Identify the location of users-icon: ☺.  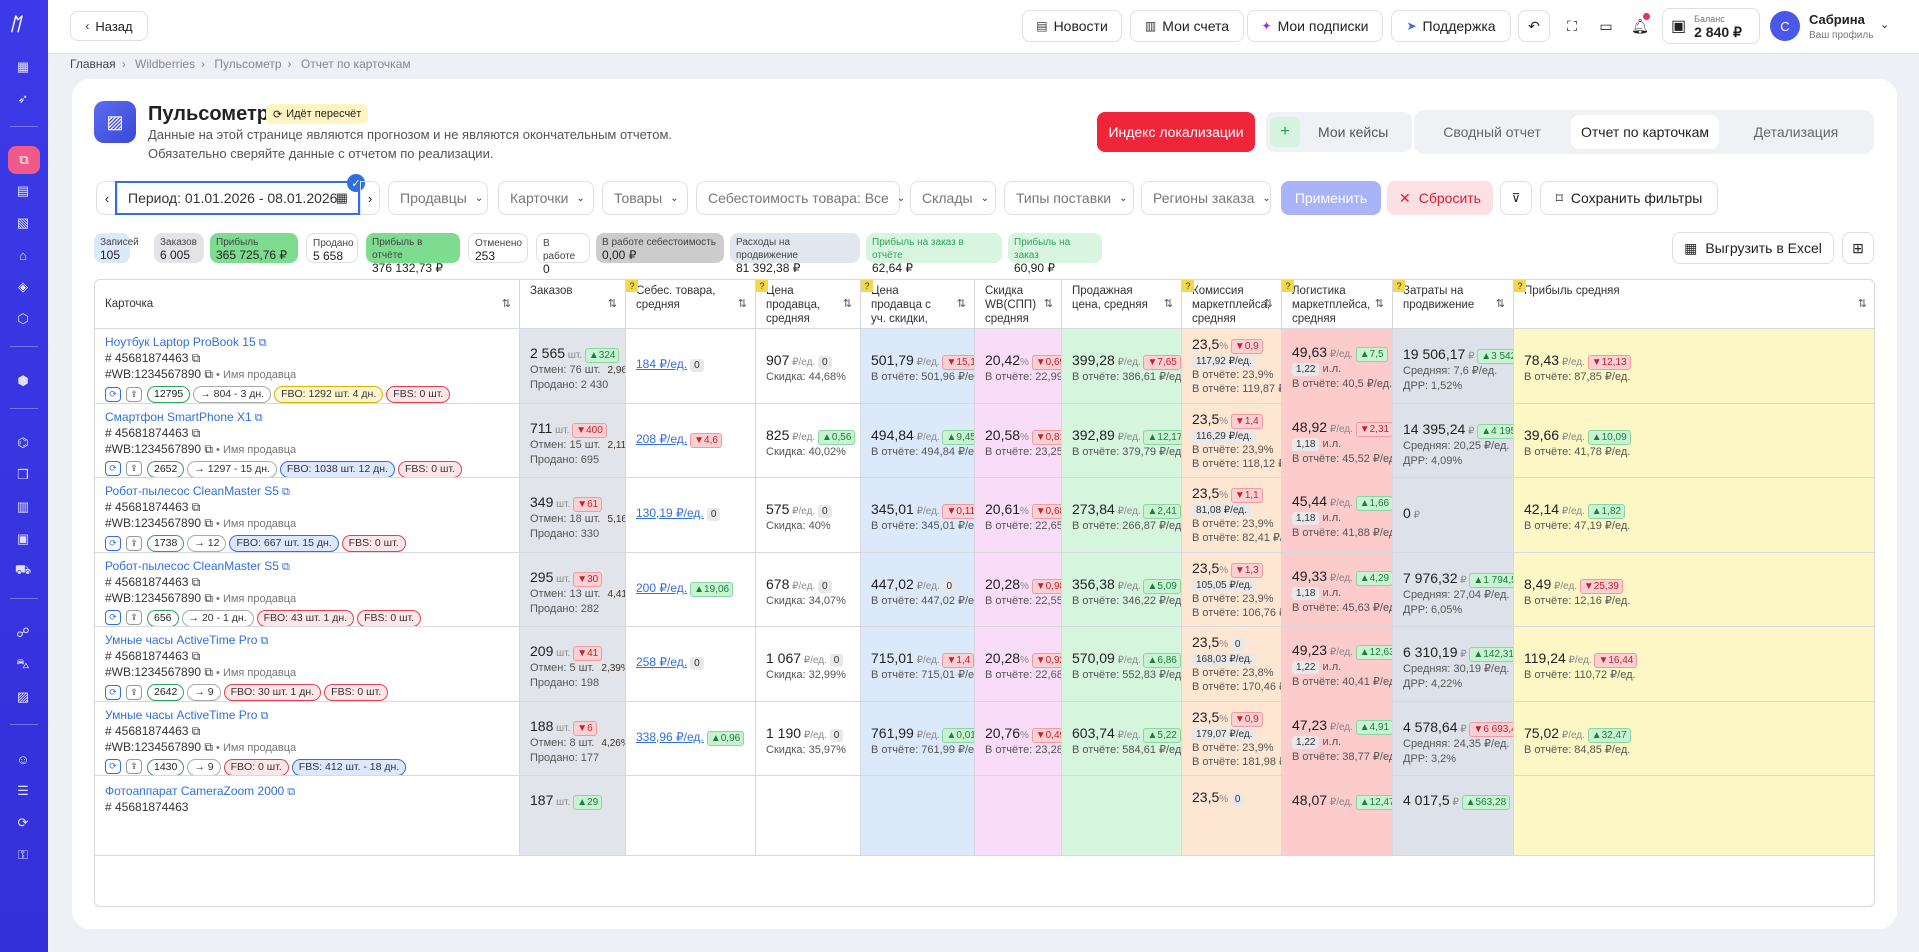
(23, 759).